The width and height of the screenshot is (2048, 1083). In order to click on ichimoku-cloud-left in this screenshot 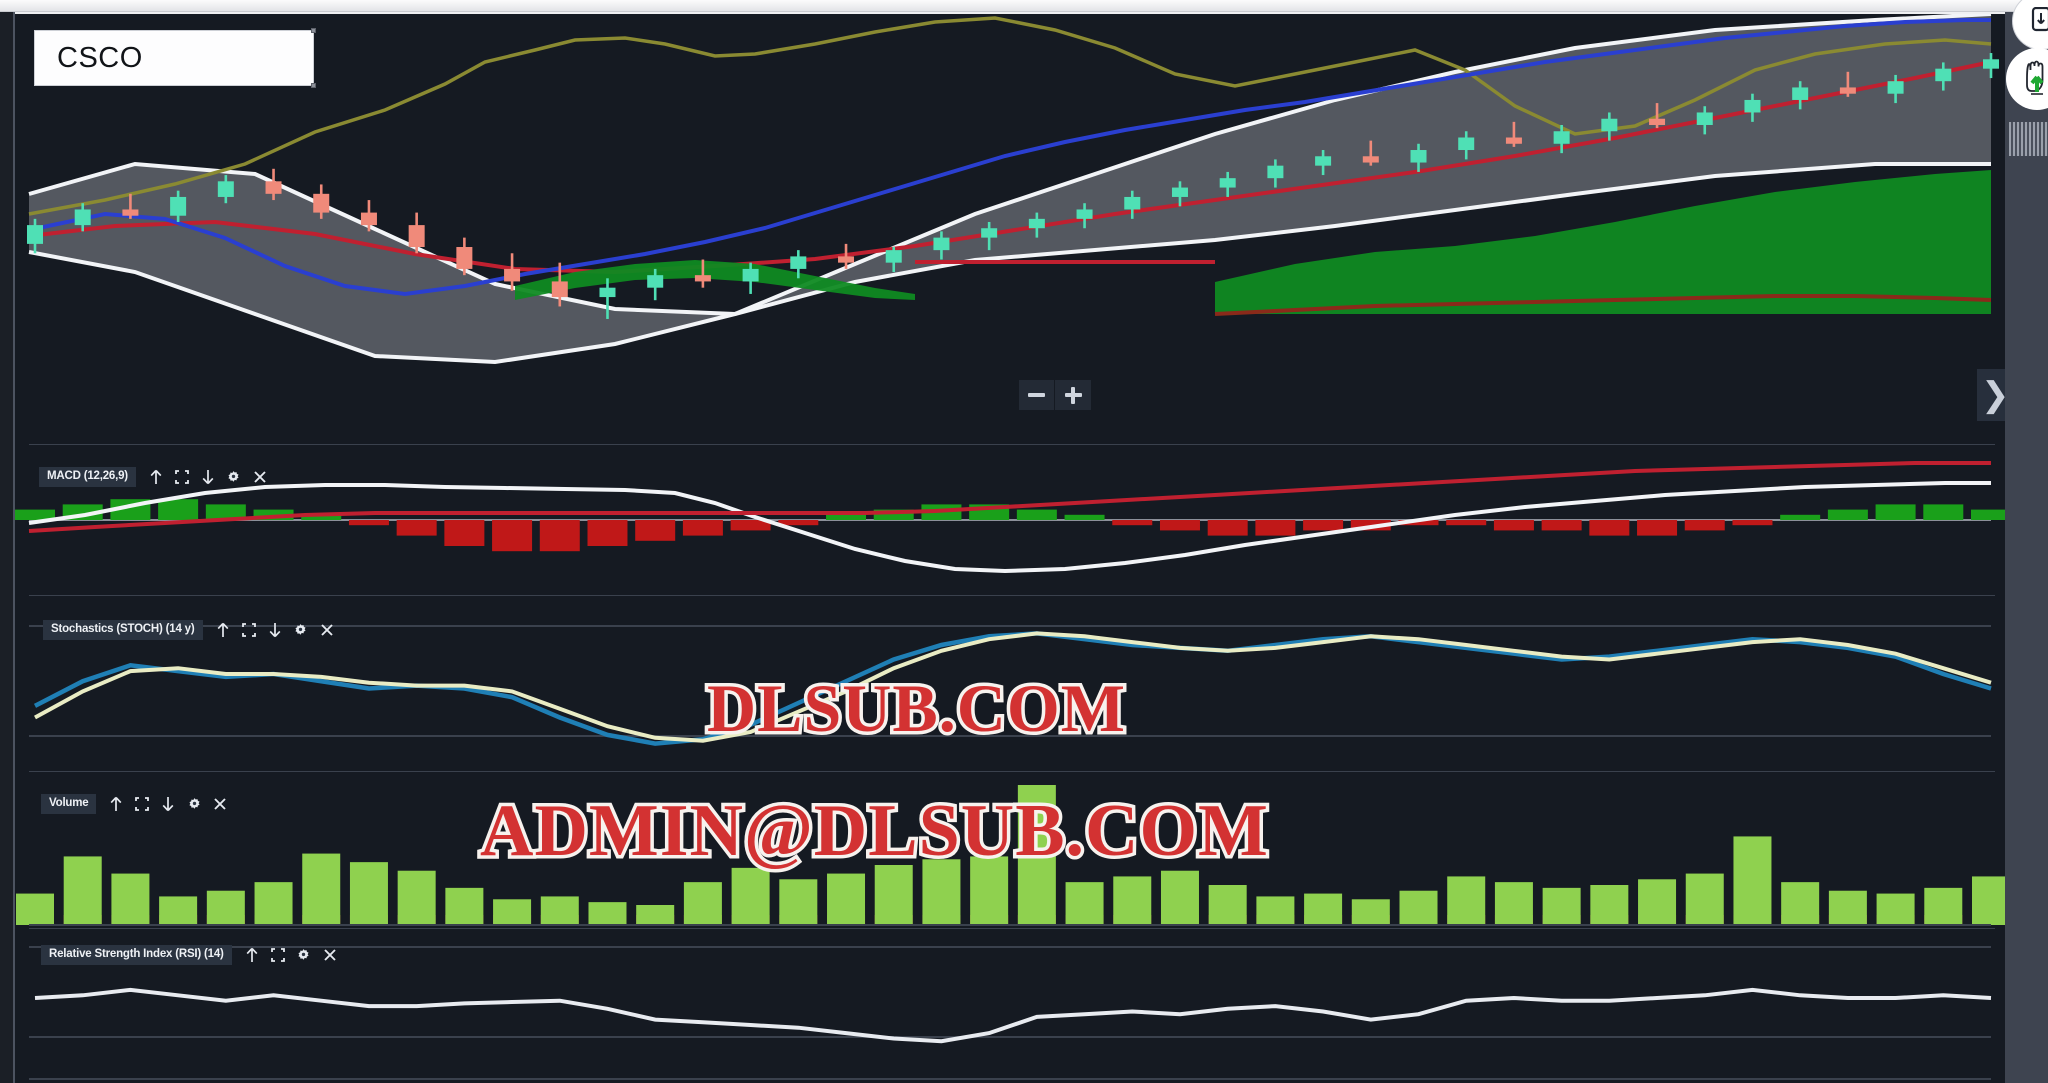, I will do `click(715, 280)`.